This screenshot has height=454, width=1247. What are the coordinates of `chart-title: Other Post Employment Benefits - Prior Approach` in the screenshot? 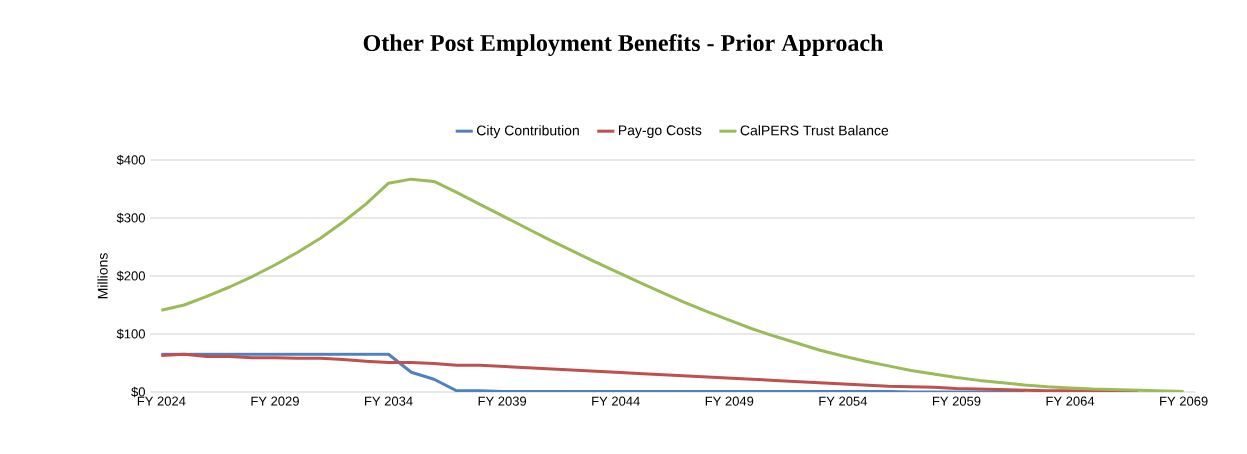 It's located at (623, 45).